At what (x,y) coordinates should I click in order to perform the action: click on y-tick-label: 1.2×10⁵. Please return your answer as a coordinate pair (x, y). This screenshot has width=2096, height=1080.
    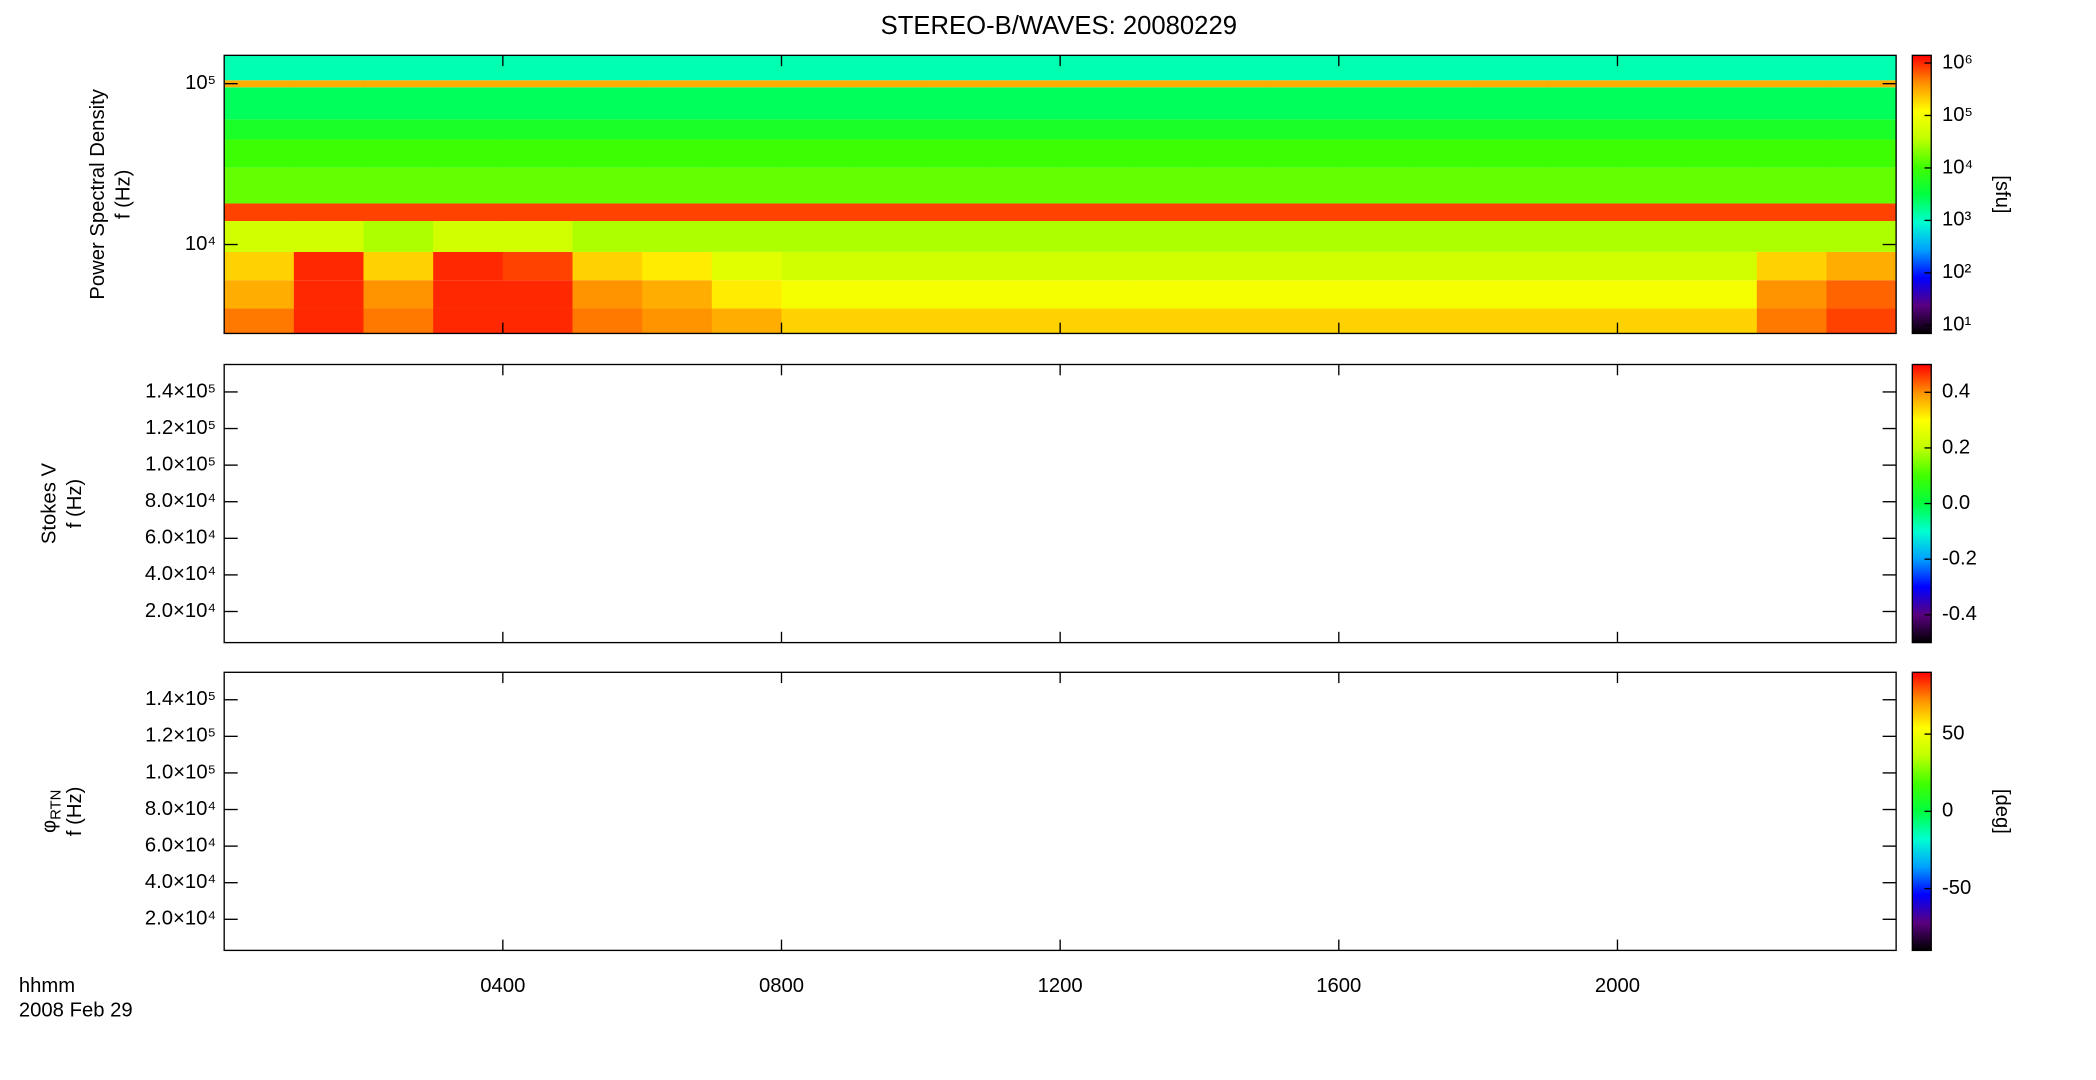
    Looking at the image, I should click on (180, 736).